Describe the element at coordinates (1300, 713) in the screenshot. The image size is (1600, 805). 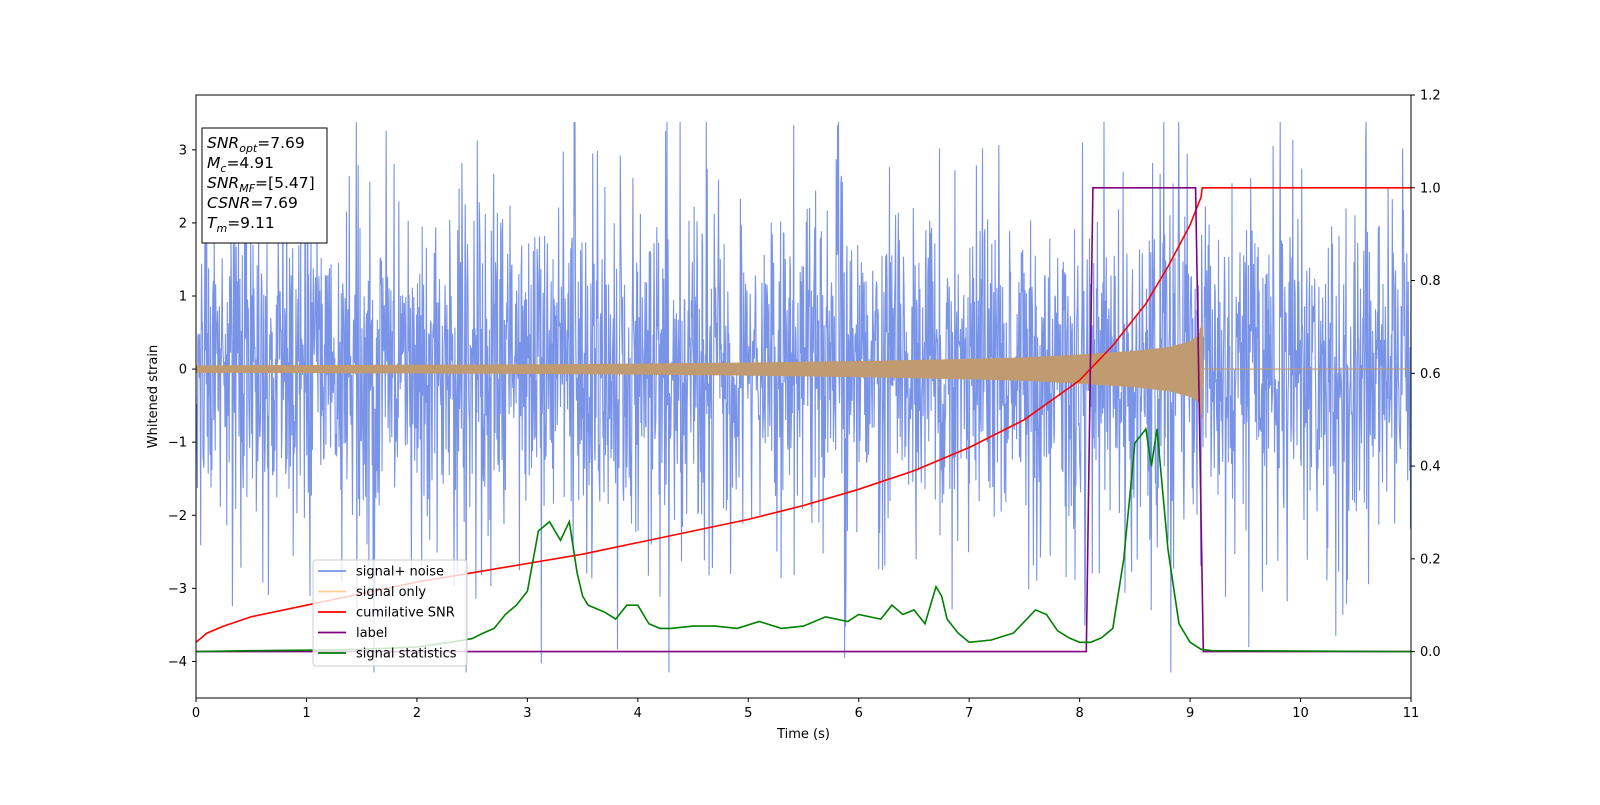
I see `x-tick-label: 10` at that location.